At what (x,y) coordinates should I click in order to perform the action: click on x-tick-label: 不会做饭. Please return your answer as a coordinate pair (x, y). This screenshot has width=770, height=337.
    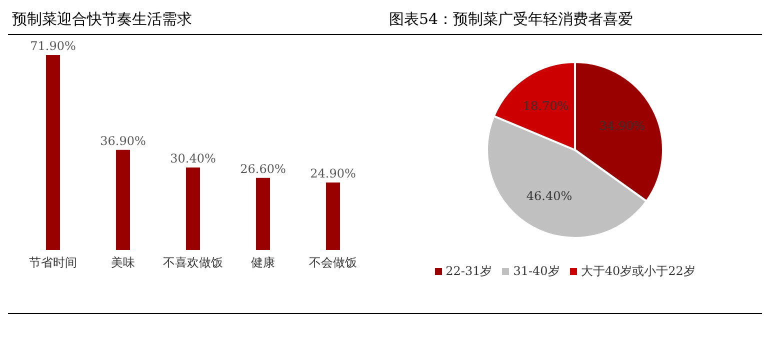
    Looking at the image, I should click on (333, 263).